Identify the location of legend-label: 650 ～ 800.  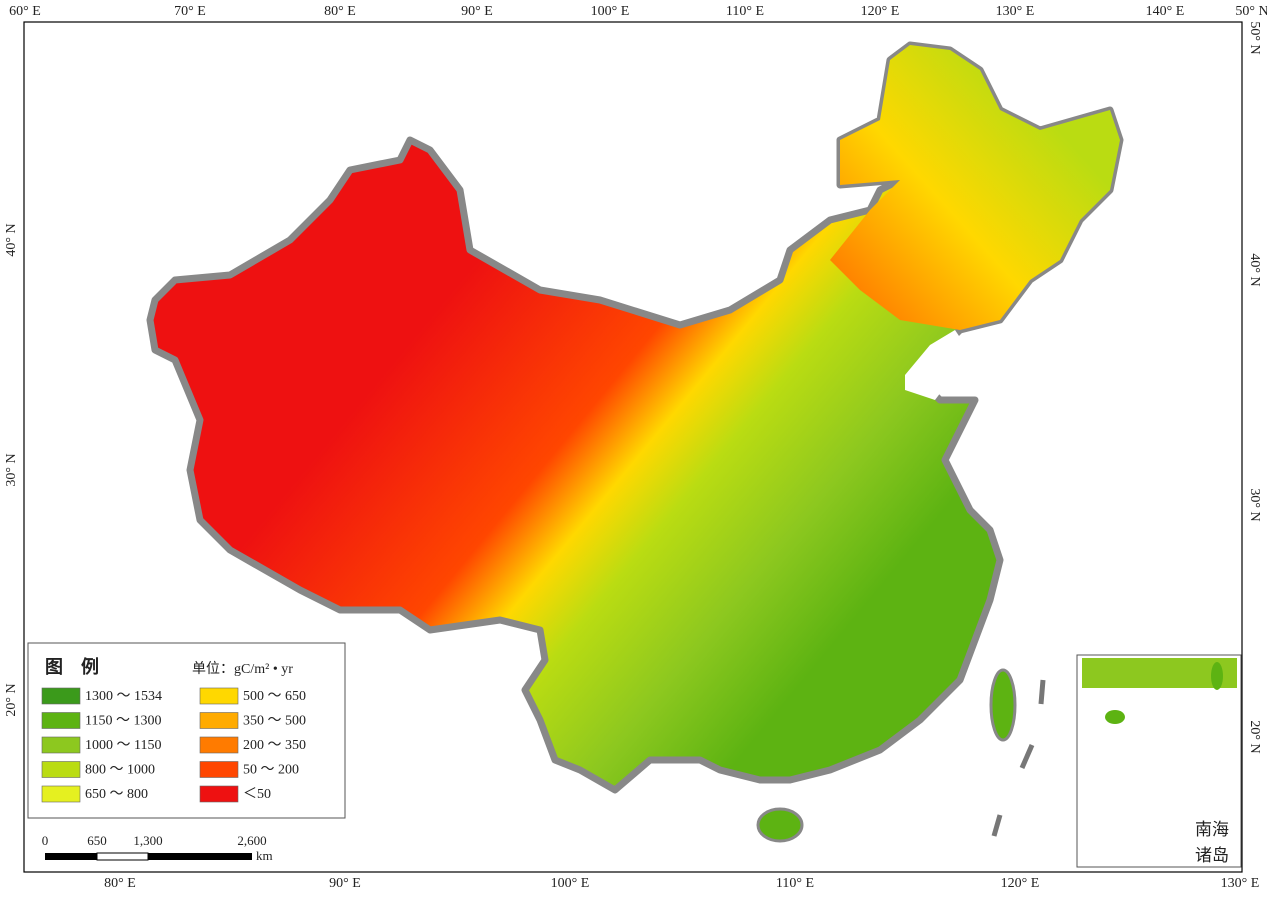
(116, 794).